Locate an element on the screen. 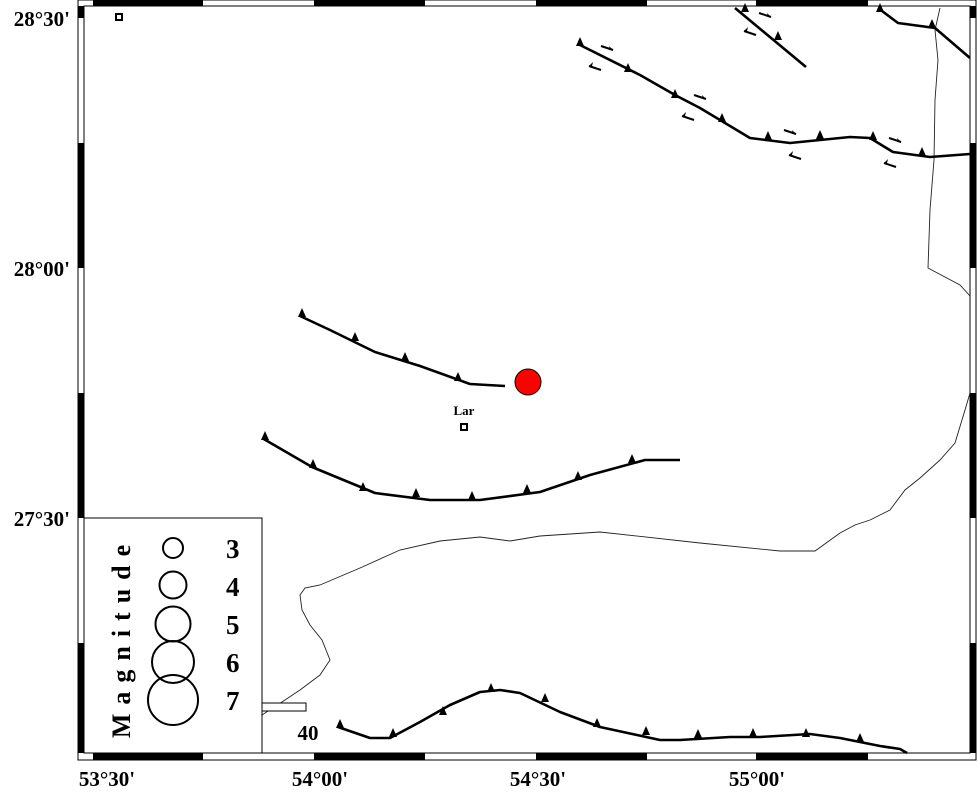  city-label-lar: Lar is located at coordinates (464, 410).